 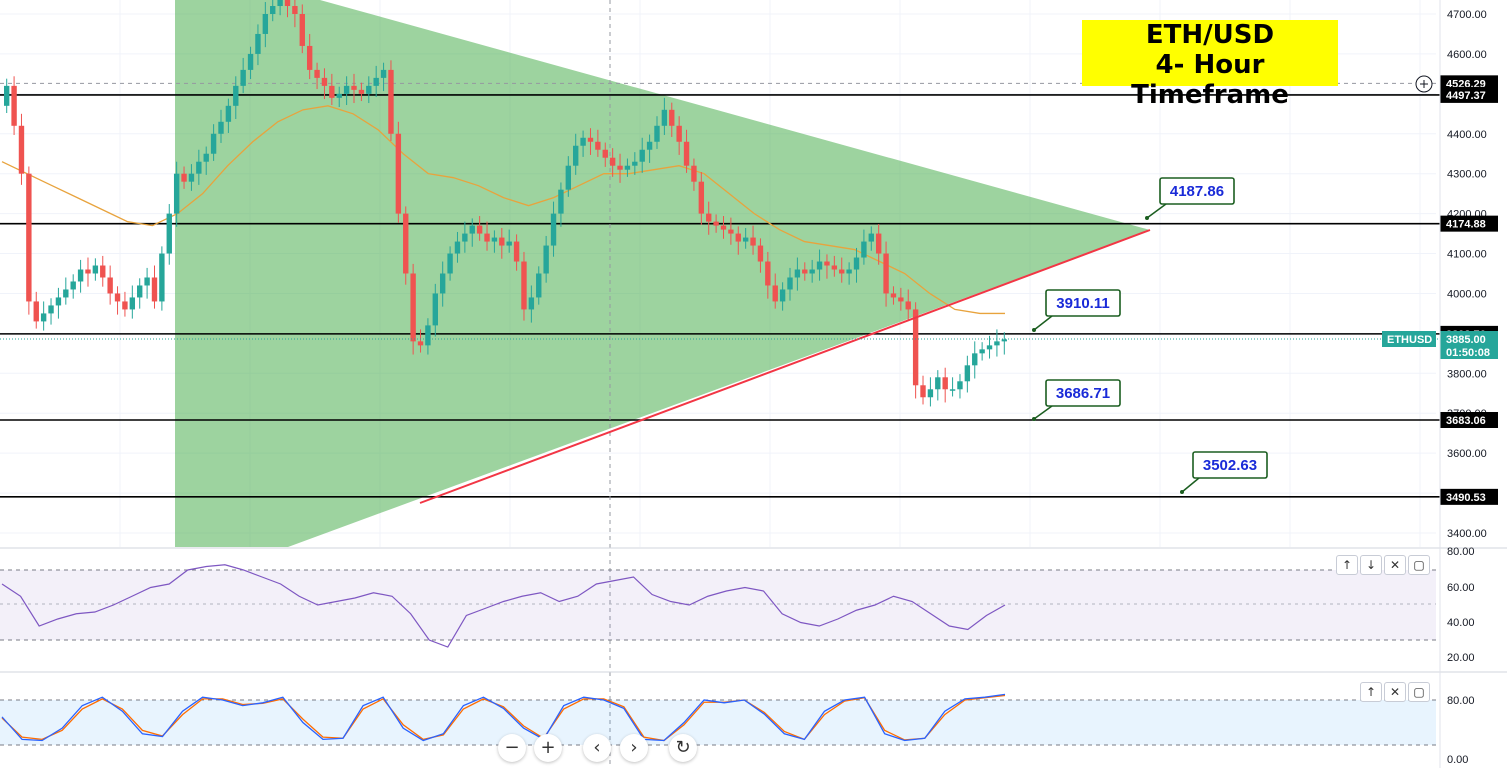 What do you see at coordinates (683, 748) in the screenshot?
I see `reset-chart-button: ↻` at bounding box center [683, 748].